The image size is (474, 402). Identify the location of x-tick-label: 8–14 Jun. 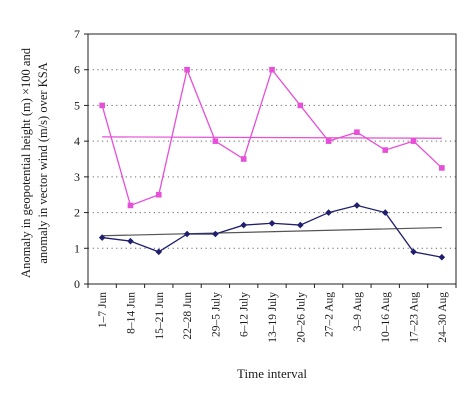
(131, 313).